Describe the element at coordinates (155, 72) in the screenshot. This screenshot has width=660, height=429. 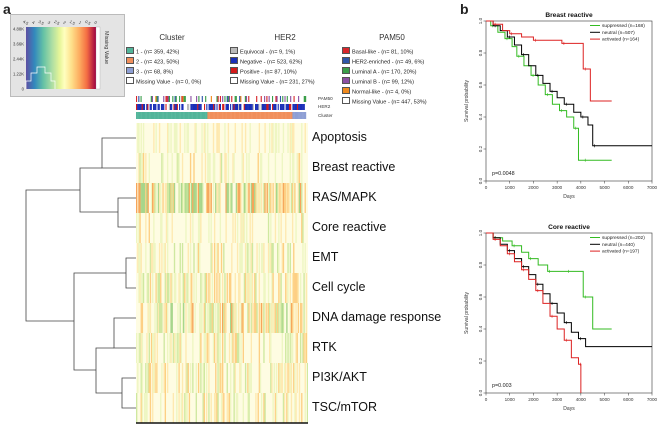
I see `cluster-legend-label: 3 - (n= 68, 8%)` at that location.